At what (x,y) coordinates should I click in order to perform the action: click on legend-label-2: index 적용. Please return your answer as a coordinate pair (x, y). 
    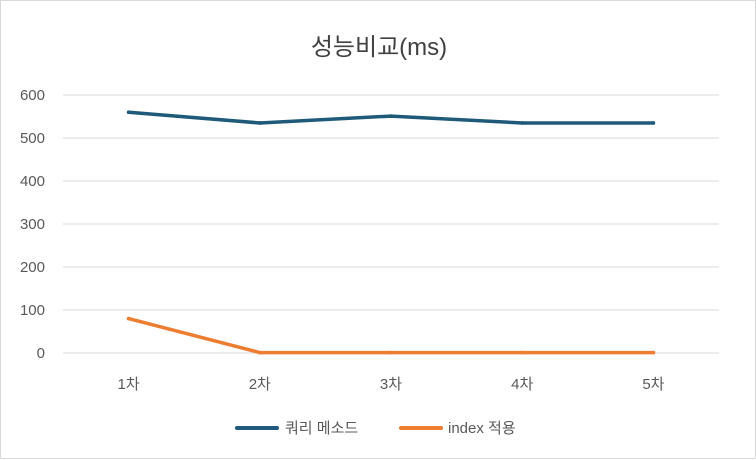
    Looking at the image, I should click on (482, 428).